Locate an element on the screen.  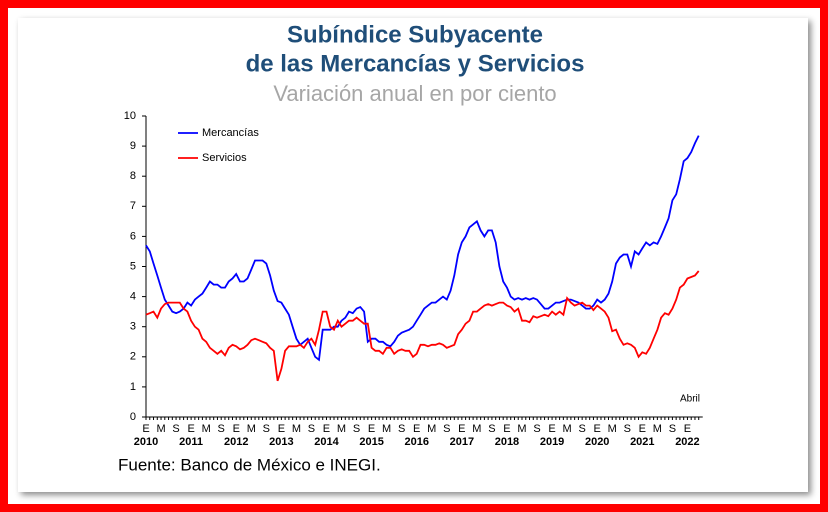
legend-label: Mercancías is located at coordinates (230, 133).